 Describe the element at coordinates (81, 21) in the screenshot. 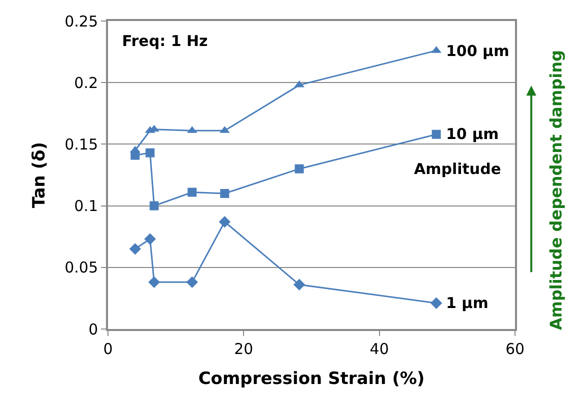

I see `y-tick-label: 0.25` at that location.